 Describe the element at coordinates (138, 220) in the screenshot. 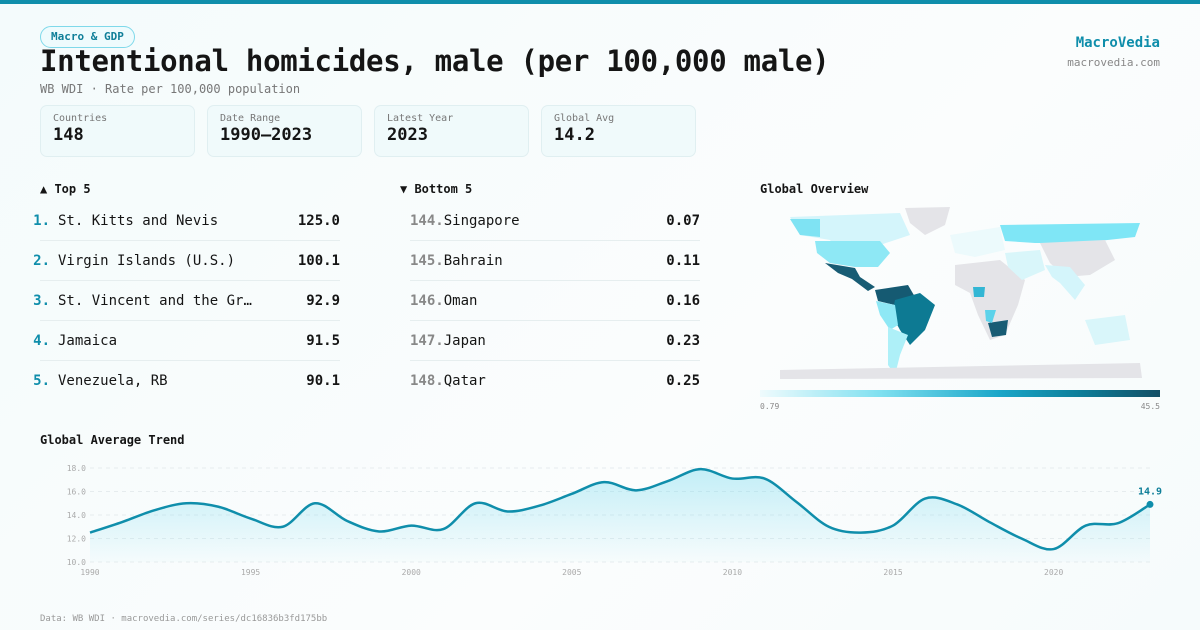

I see `country-name: St. Kitts and Nevis` at that location.